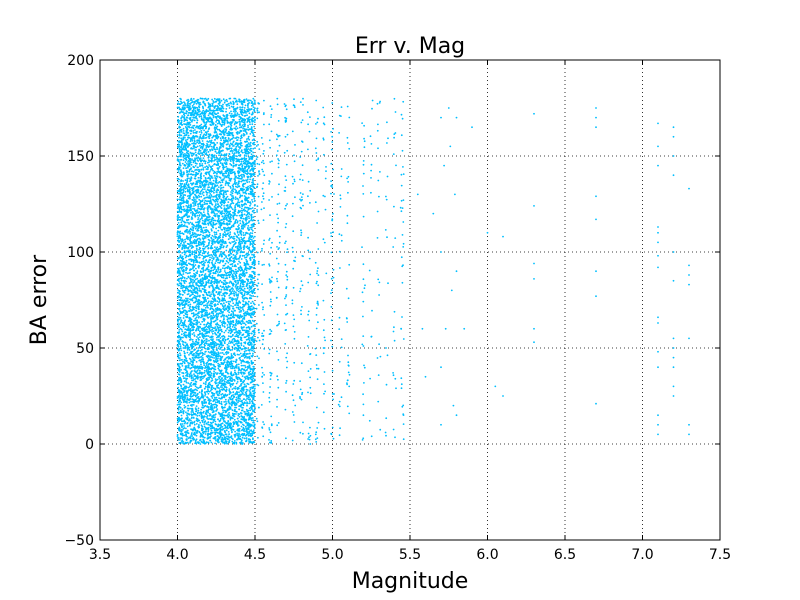  I want to click on chart-title: Err v. Mag, so click(410, 46).